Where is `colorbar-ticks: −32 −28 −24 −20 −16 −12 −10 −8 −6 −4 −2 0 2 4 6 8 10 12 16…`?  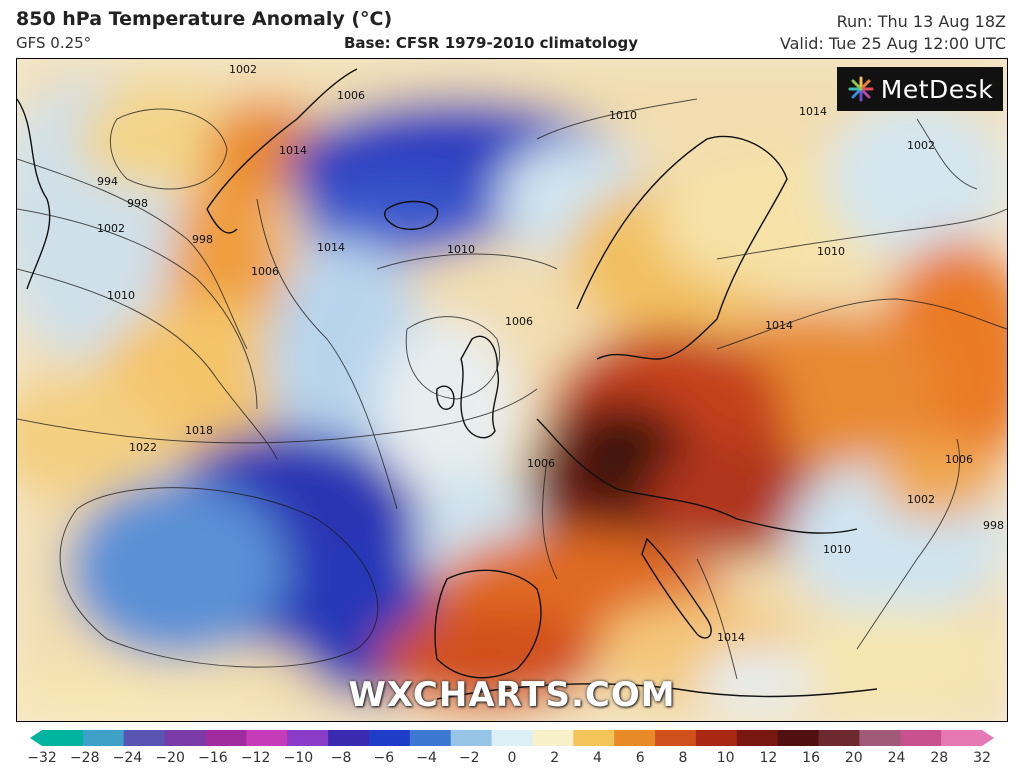 colorbar-ticks: −32 −28 −24 −20 −16 −12 −10 −8 −6 −4 −2 0 2 4 6 8 10 12 16… is located at coordinates (510, 762).